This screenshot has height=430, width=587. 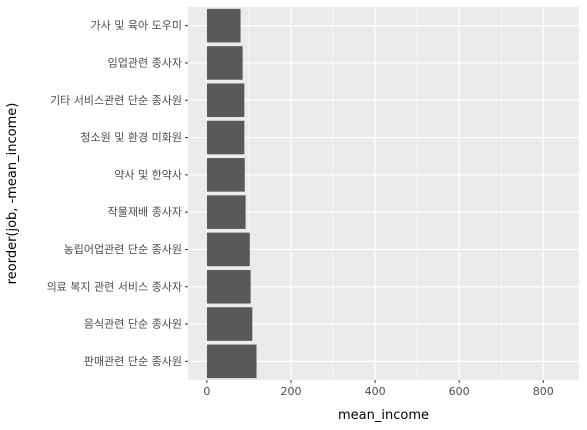 What do you see at coordinates (116, 100) in the screenshot?
I see `y-tick-label: 기타 서비스관련 단순 종사원` at bounding box center [116, 100].